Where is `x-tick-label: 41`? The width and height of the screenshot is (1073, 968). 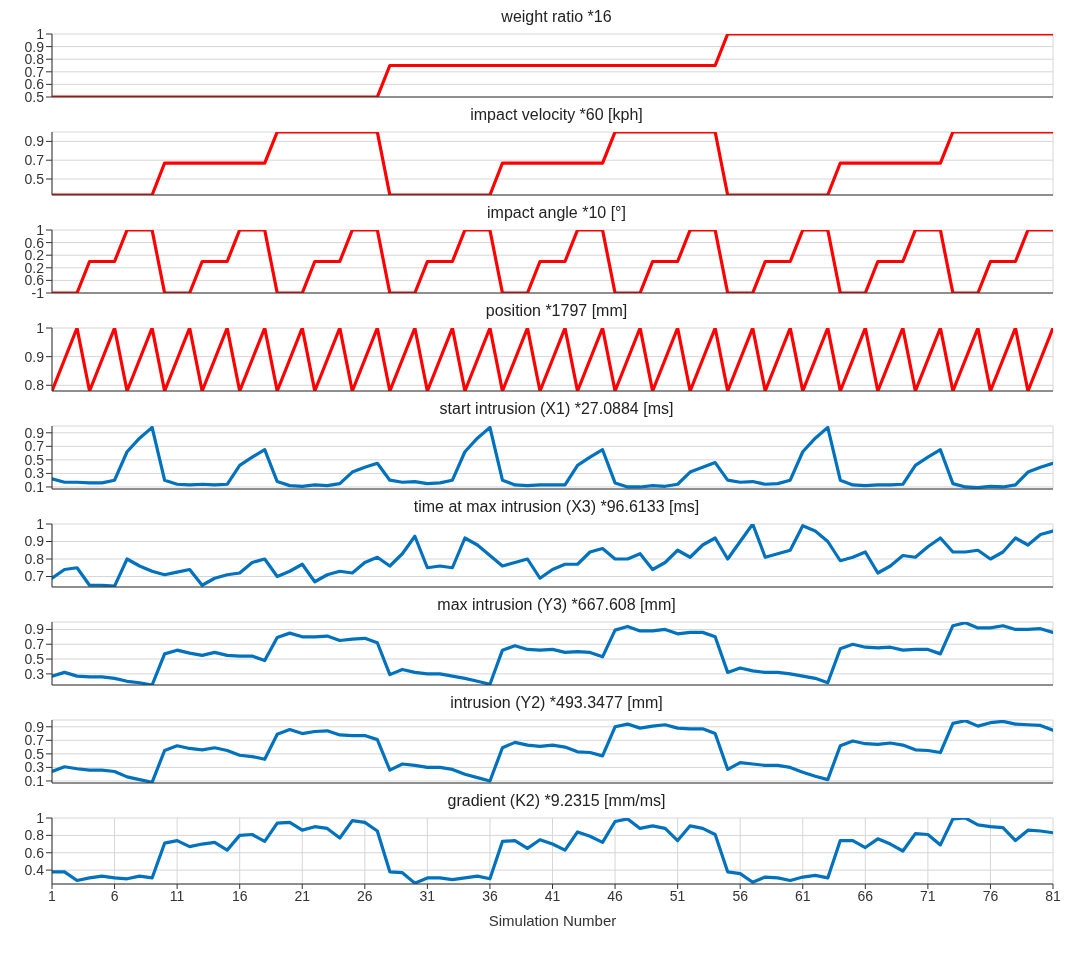
x-tick-label: 41 is located at coordinates (552, 895).